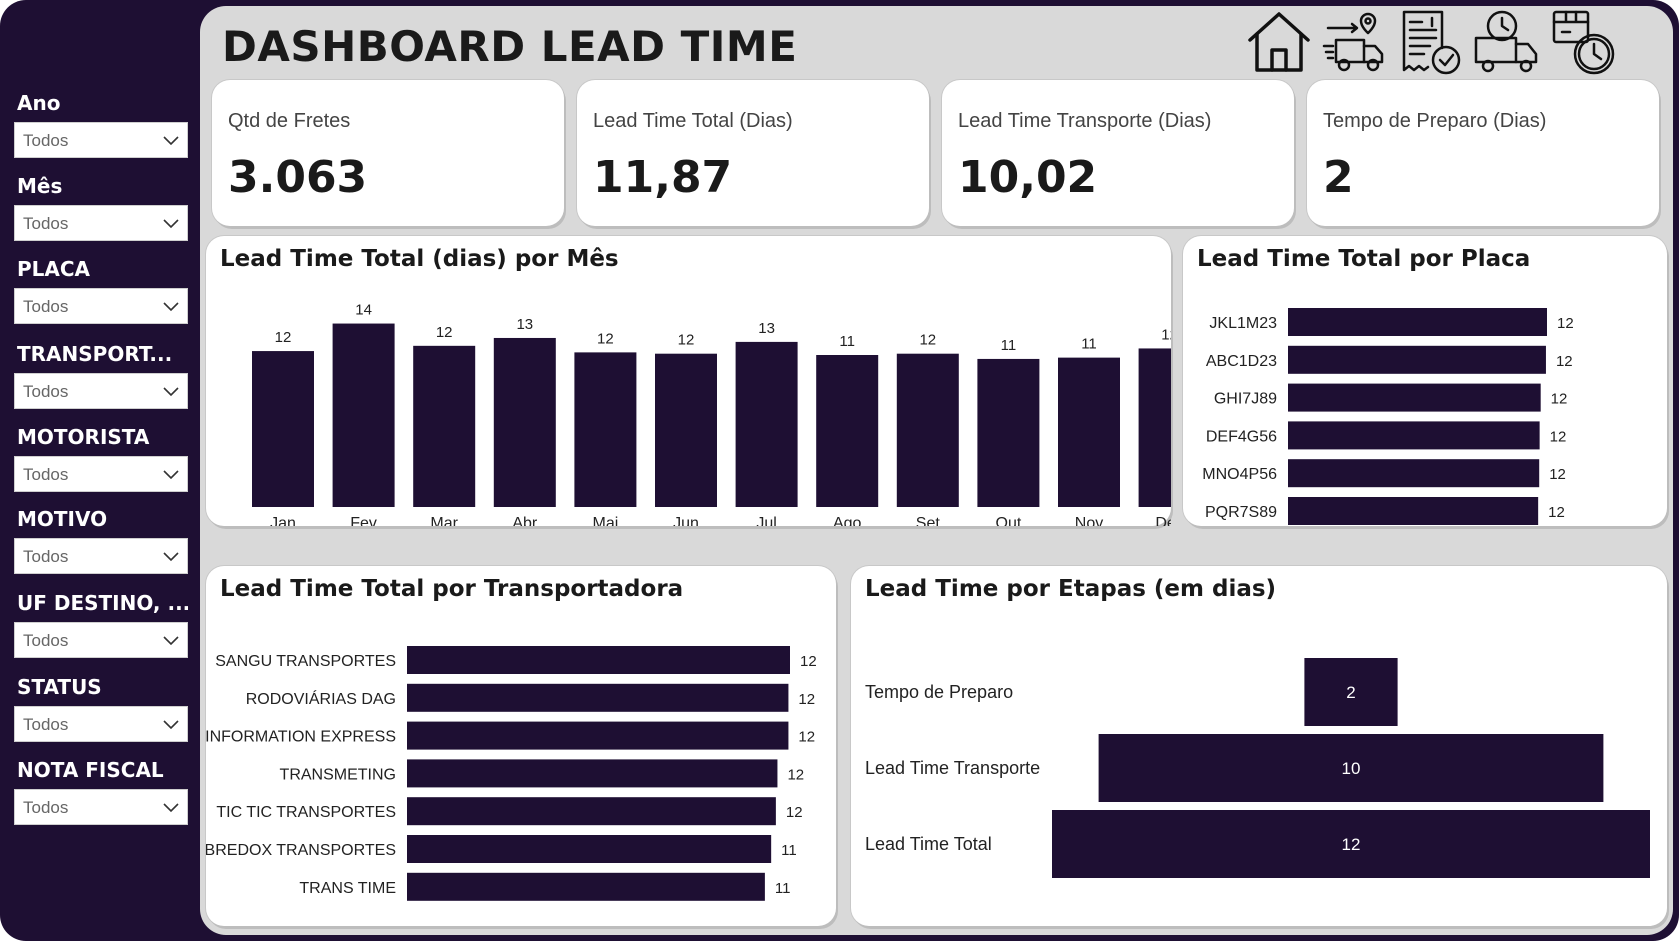 The width and height of the screenshot is (1679, 941). What do you see at coordinates (289, 121) in the screenshot?
I see `kpi-label: Qtd de Fretes` at bounding box center [289, 121].